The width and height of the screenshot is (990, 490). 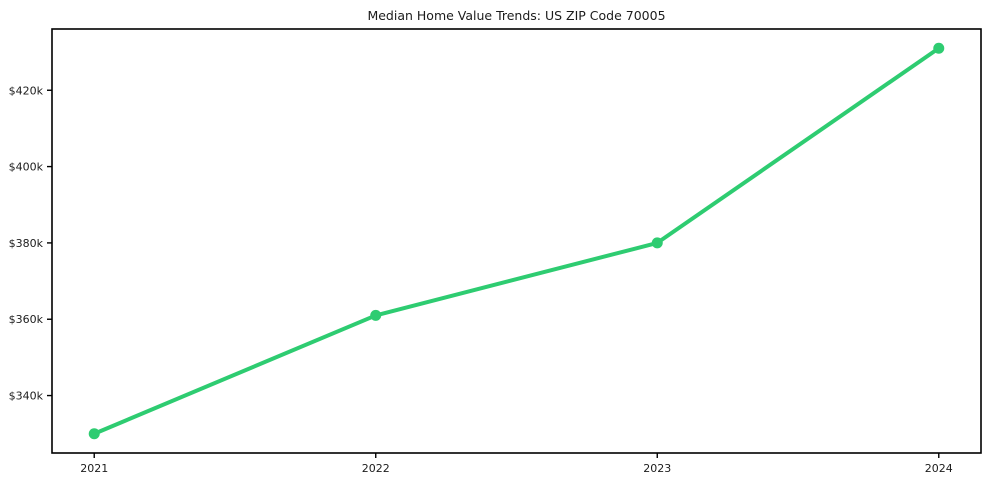 I want to click on y-axis-tick-labels: $340k $360k $380k $400k $420k, so click(x=26, y=243).